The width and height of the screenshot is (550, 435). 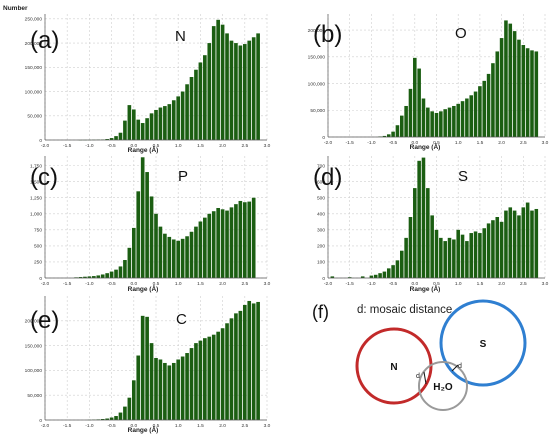 What do you see at coordinates (111, 284) in the screenshot?
I see `x-tick-label: -0.5` at bounding box center [111, 284].